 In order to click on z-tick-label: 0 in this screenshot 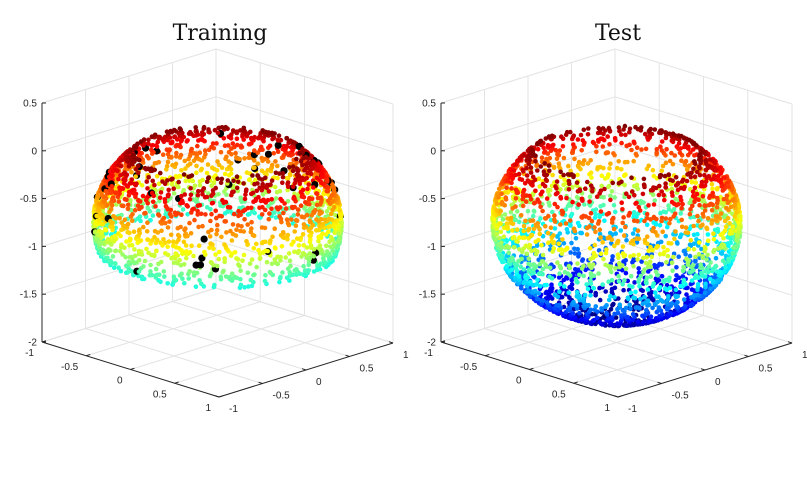, I will do `click(433, 151)`.